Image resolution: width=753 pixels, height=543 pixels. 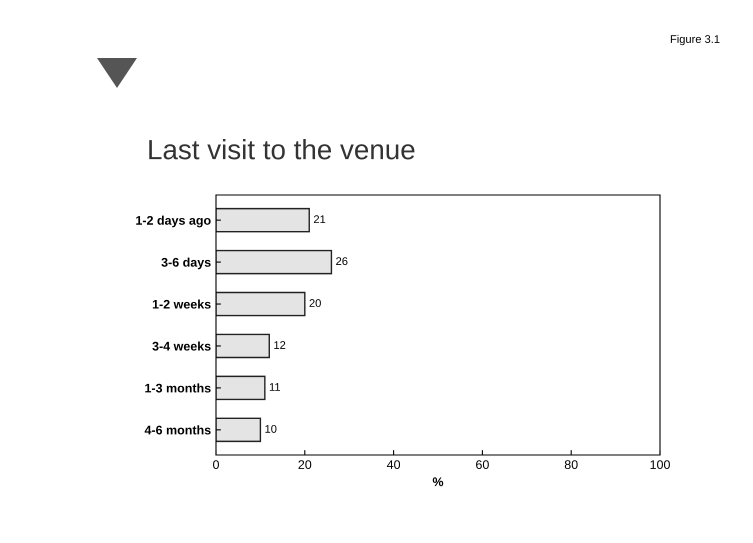 What do you see at coordinates (315, 303) in the screenshot?
I see `data-label: 20` at bounding box center [315, 303].